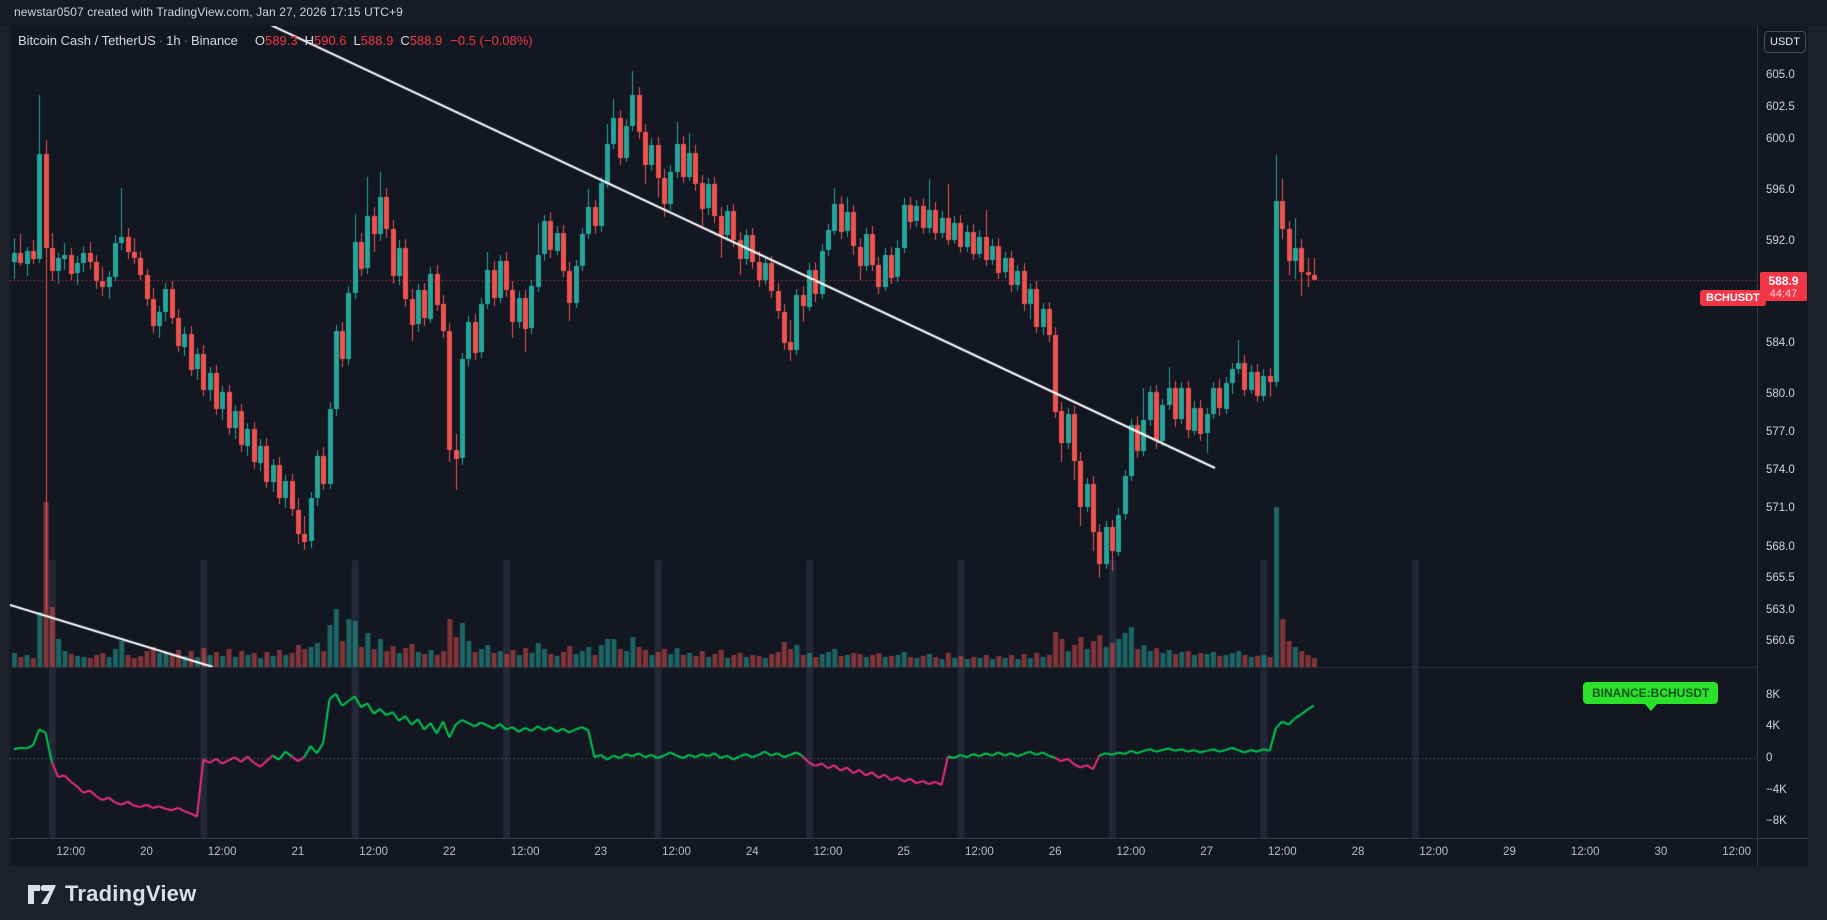 Image resolution: width=1827 pixels, height=920 pixels. What do you see at coordinates (1780, 189) in the screenshot?
I see `price-tick-label: 596.0` at bounding box center [1780, 189].